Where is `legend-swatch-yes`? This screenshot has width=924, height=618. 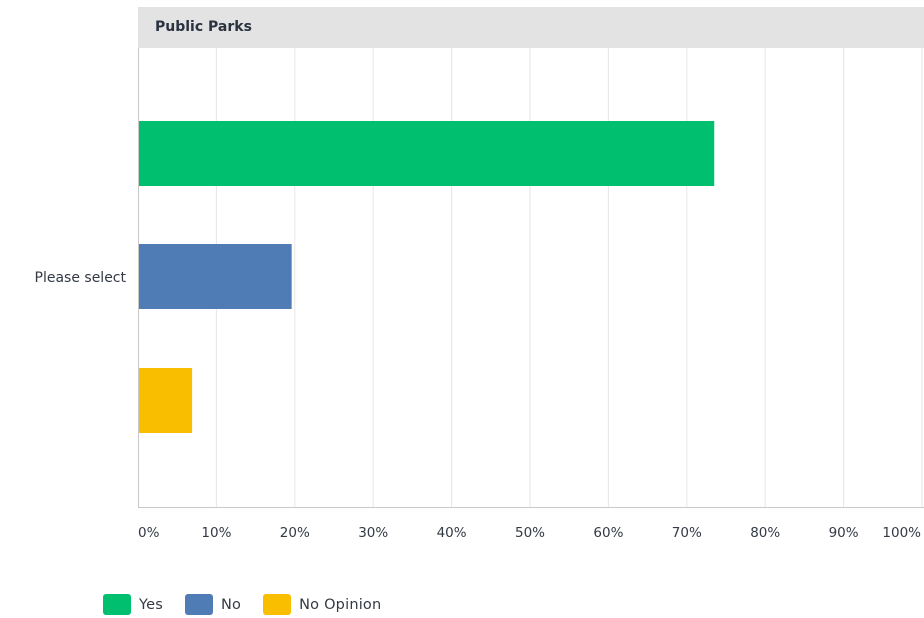
legend-swatch-yes is located at coordinates (117, 604).